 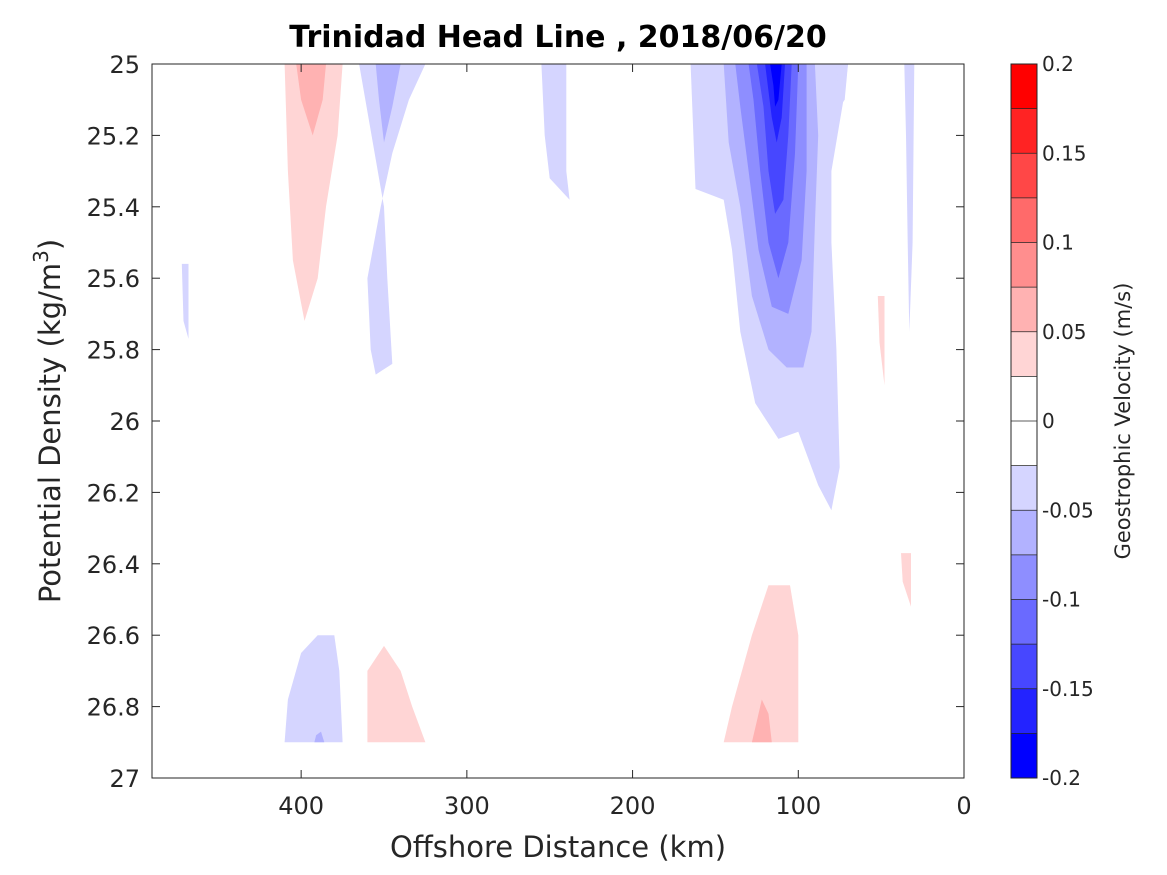 I want to click on y-tick-label: 25.4, so click(x=113, y=208).